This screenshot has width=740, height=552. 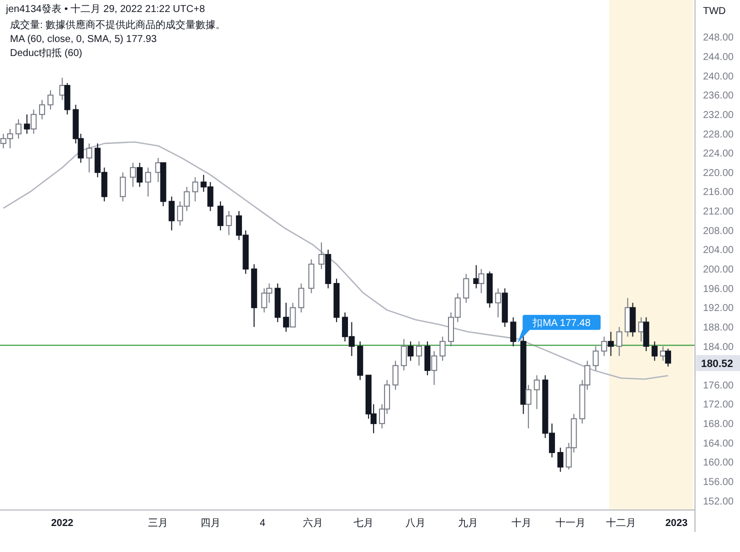 What do you see at coordinates (105, 9) in the screenshot?
I see `chart-title: jen4134發表 • 十二月 29, 2022 21:22 UTC+8` at bounding box center [105, 9].